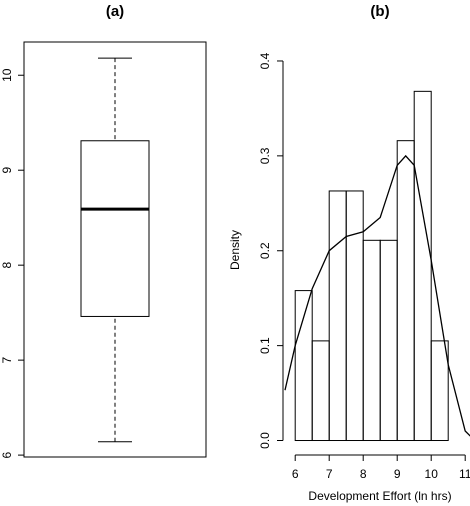 This screenshot has width=470, height=506. I want to click on y-tick-label: 0.1, so click(265, 345).